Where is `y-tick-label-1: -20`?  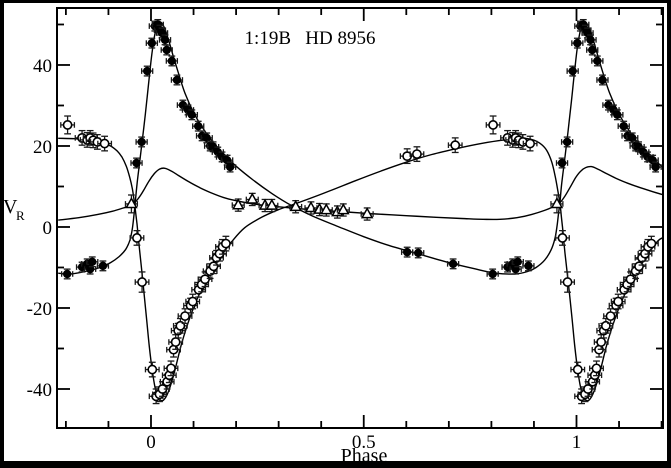
y-tick-label-1: -20 is located at coordinates (39, 309).